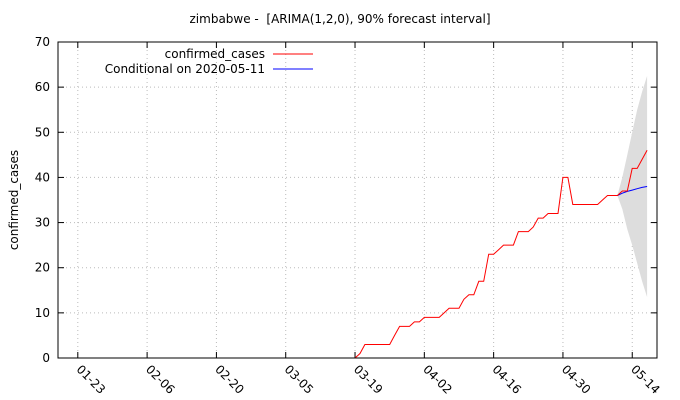 The image size is (680, 400). What do you see at coordinates (42, 313) in the screenshot?
I see `y-tick-label: 10` at bounding box center [42, 313].